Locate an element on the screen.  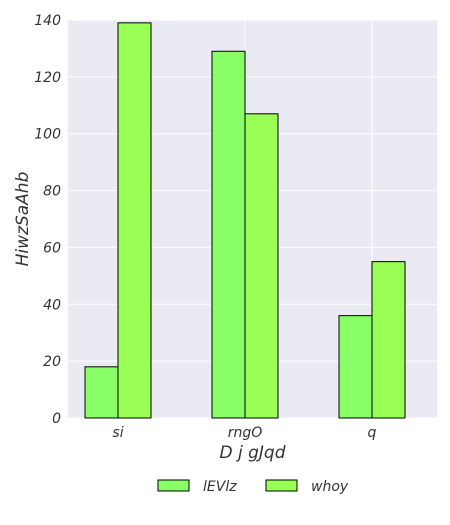
legend-swatch-lEVlz is located at coordinates (173, 485).